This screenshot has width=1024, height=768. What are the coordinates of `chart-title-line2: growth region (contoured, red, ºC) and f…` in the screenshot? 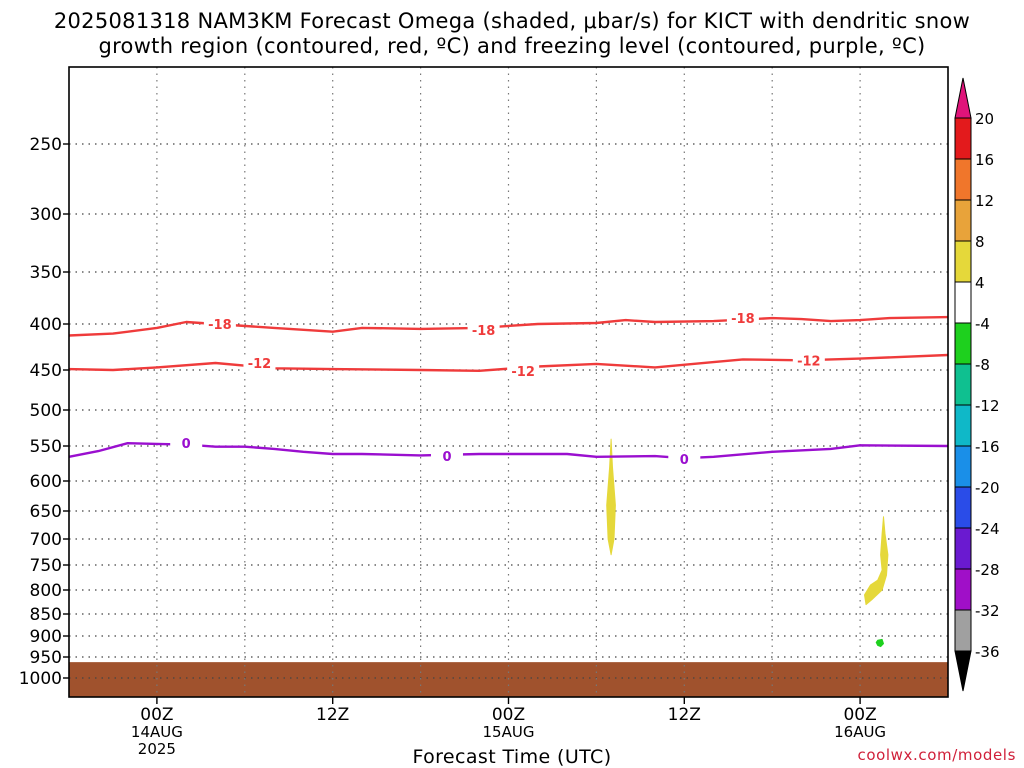 It's located at (512, 46).